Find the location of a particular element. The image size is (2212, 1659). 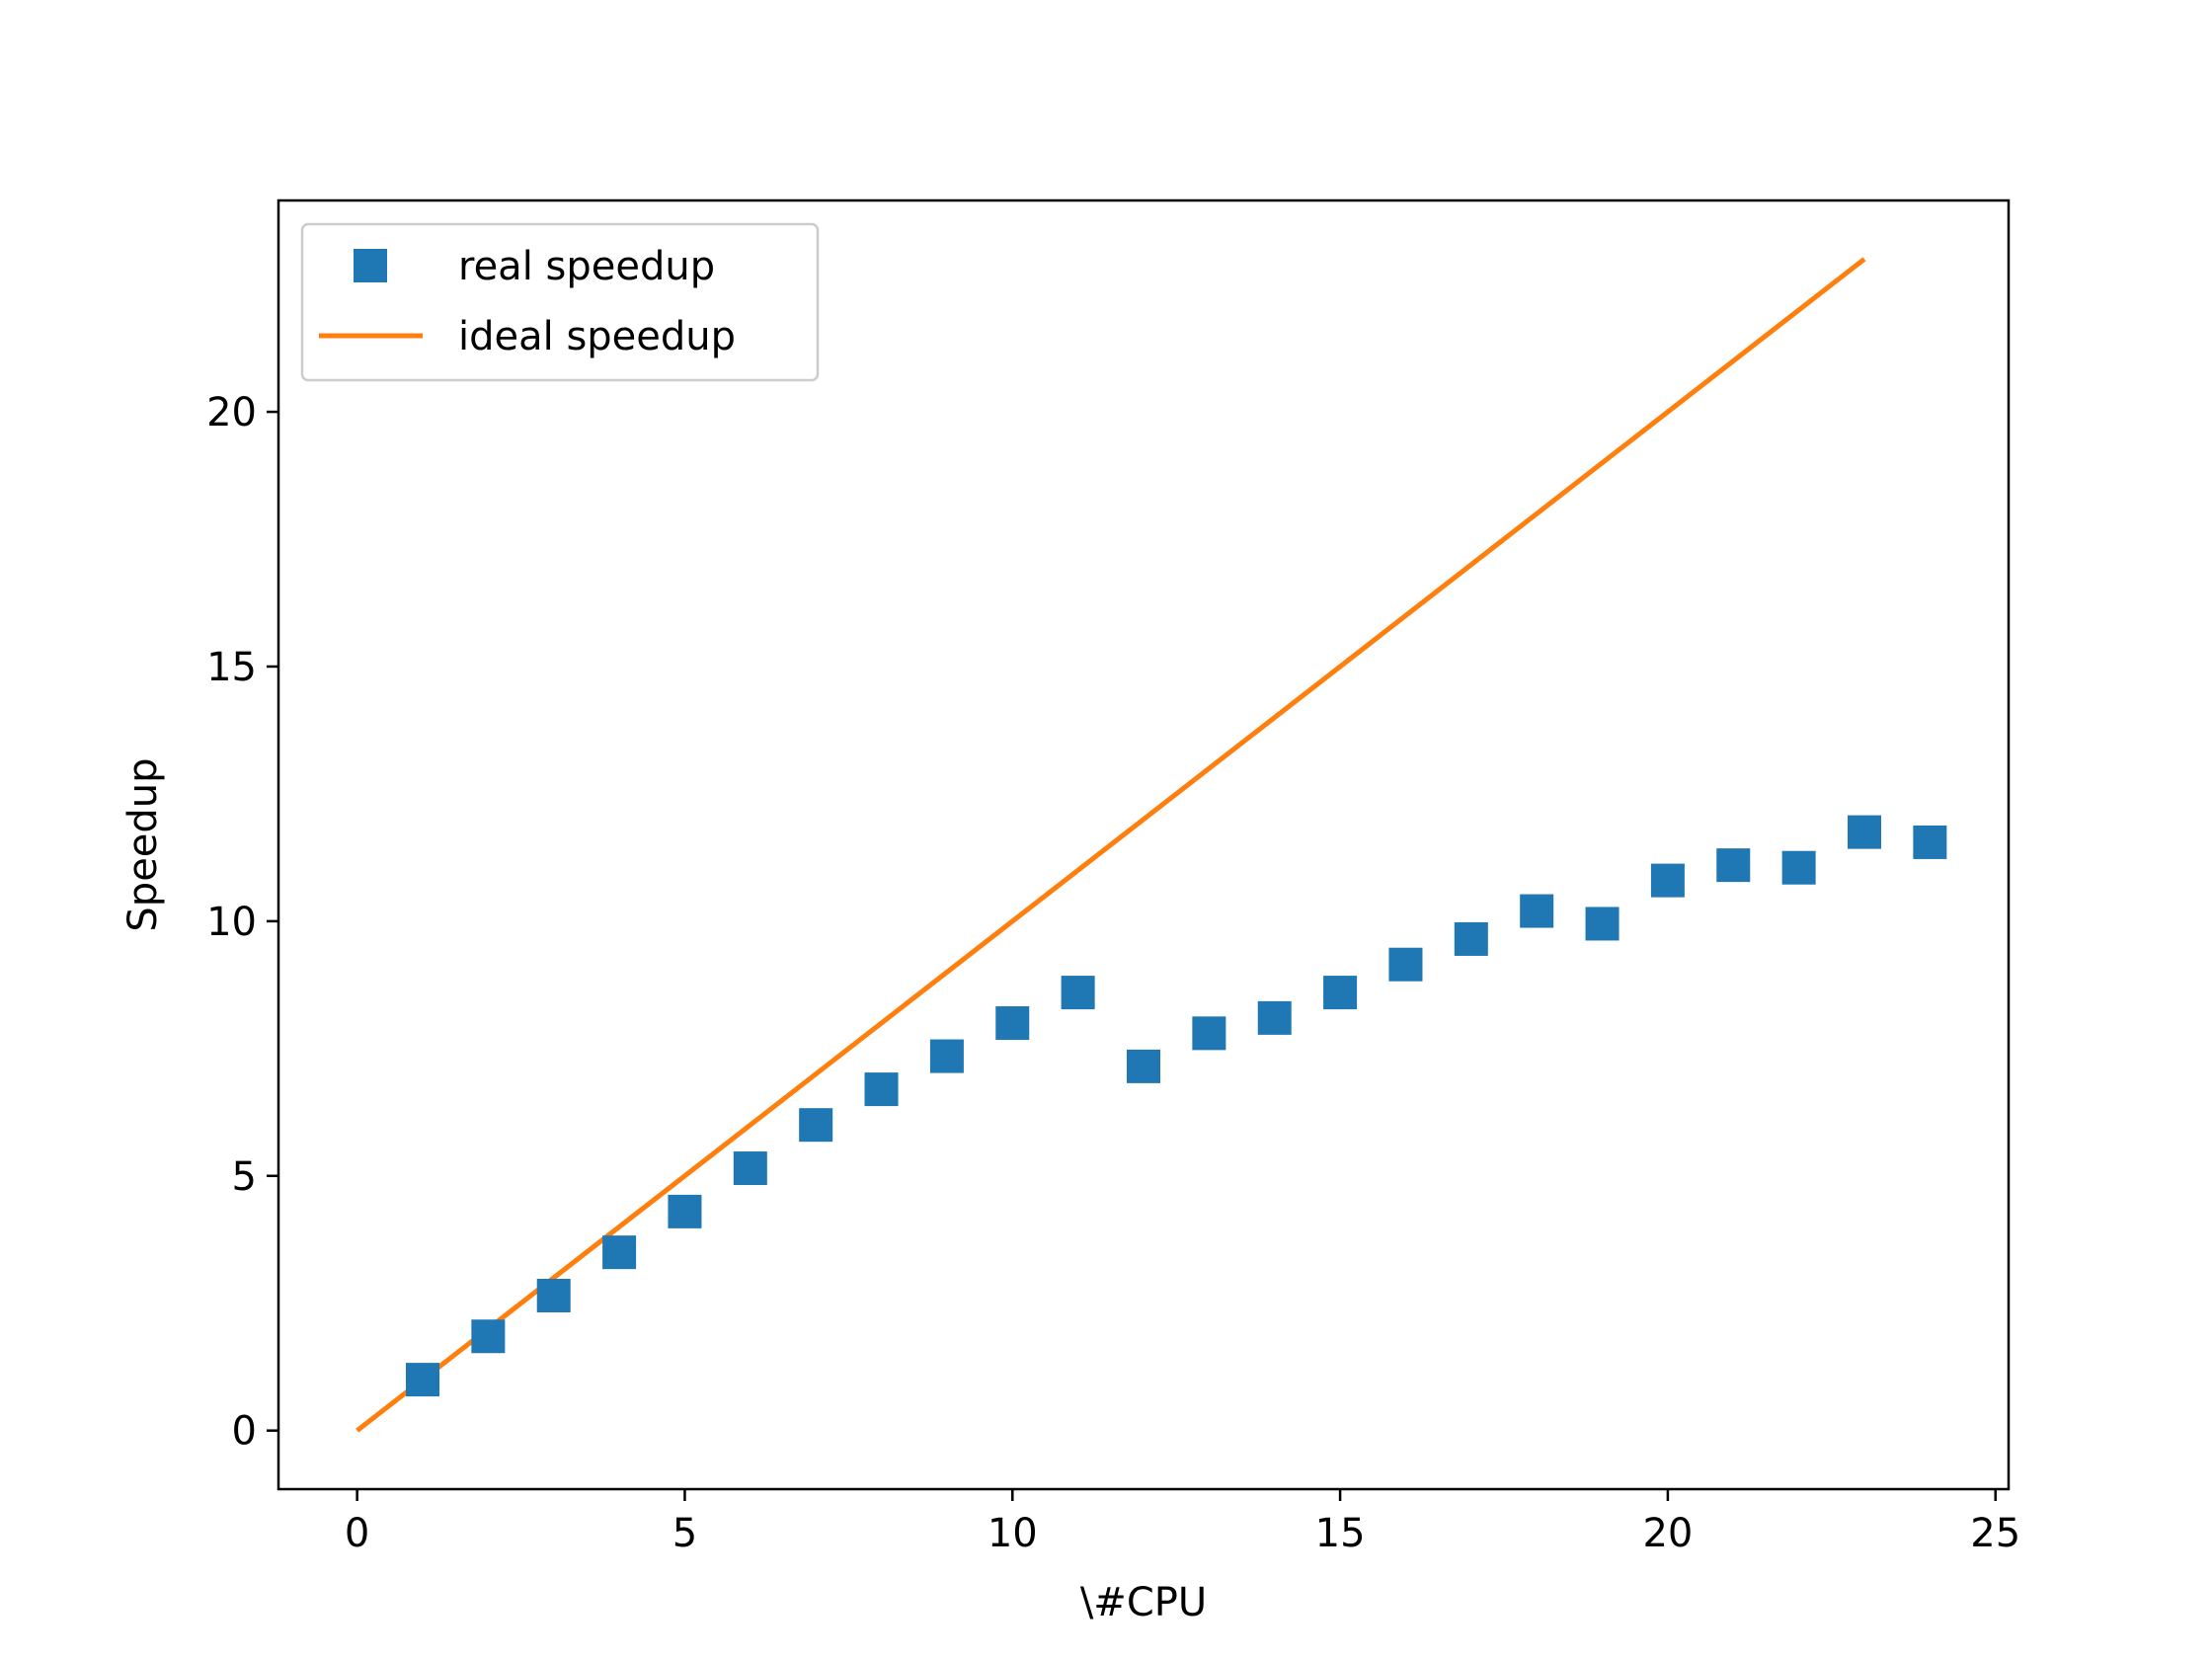

x-tick-label: 5 is located at coordinates (685, 1534).